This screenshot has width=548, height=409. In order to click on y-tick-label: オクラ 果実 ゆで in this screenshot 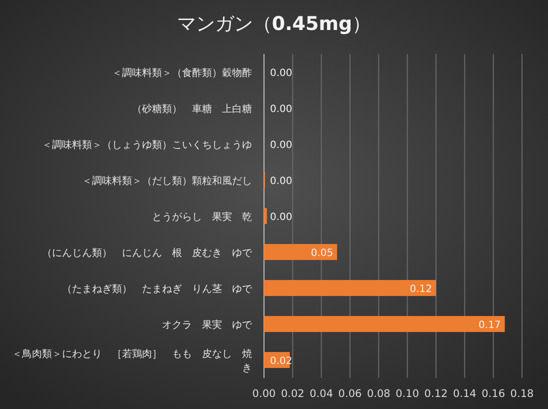, I will do `click(207, 325)`.